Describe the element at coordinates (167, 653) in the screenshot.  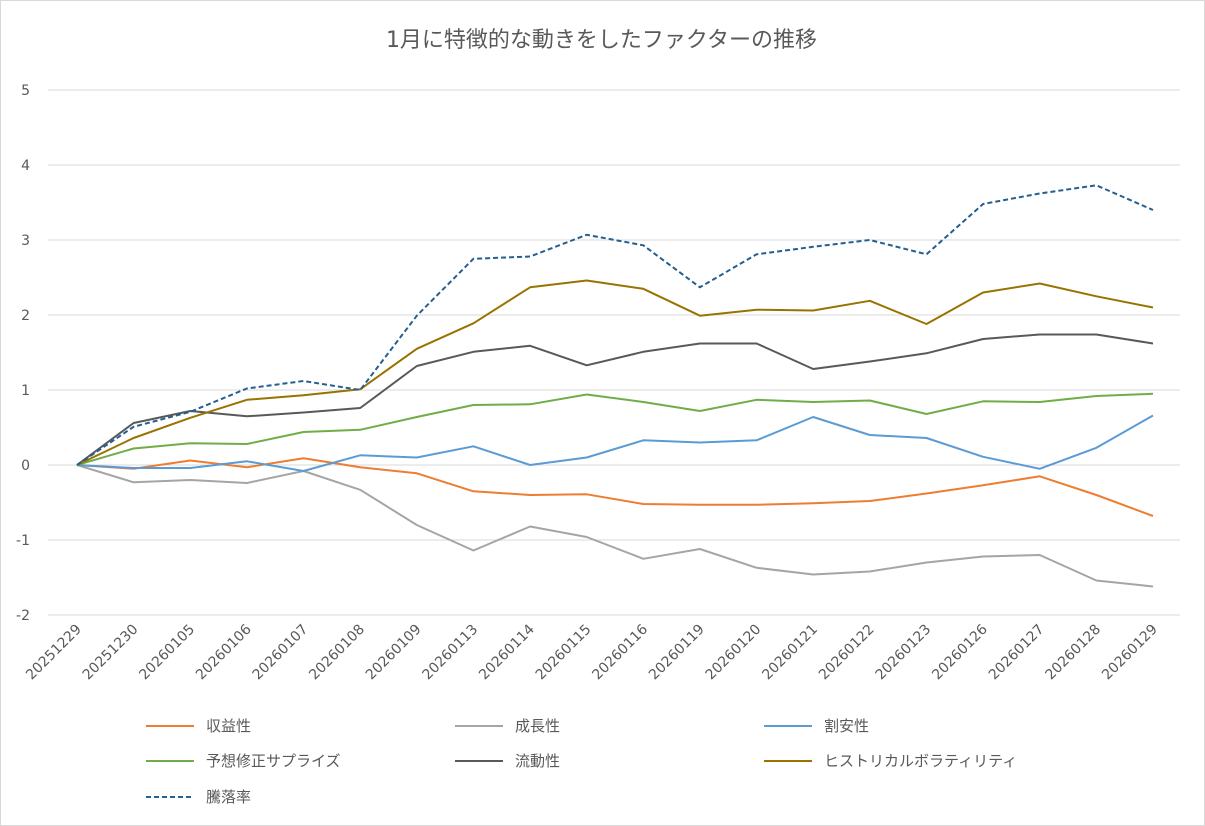
I see `x-tick-label: 20260105` at that location.